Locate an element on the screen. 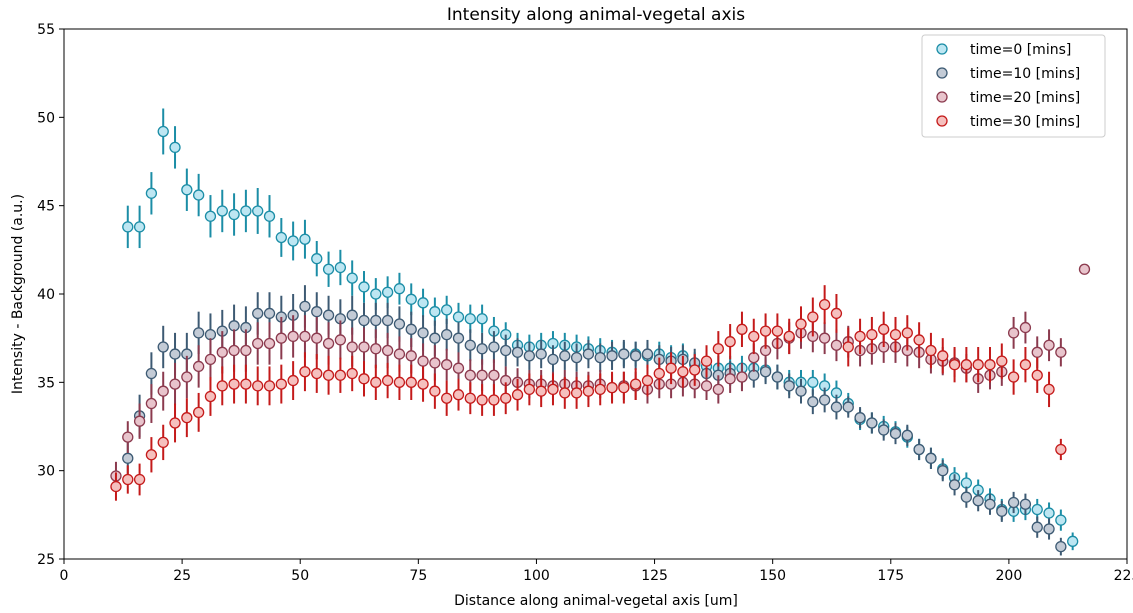  x-axis-label: Distance along animal-vegetal axis [um] is located at coordinates (596, 601).